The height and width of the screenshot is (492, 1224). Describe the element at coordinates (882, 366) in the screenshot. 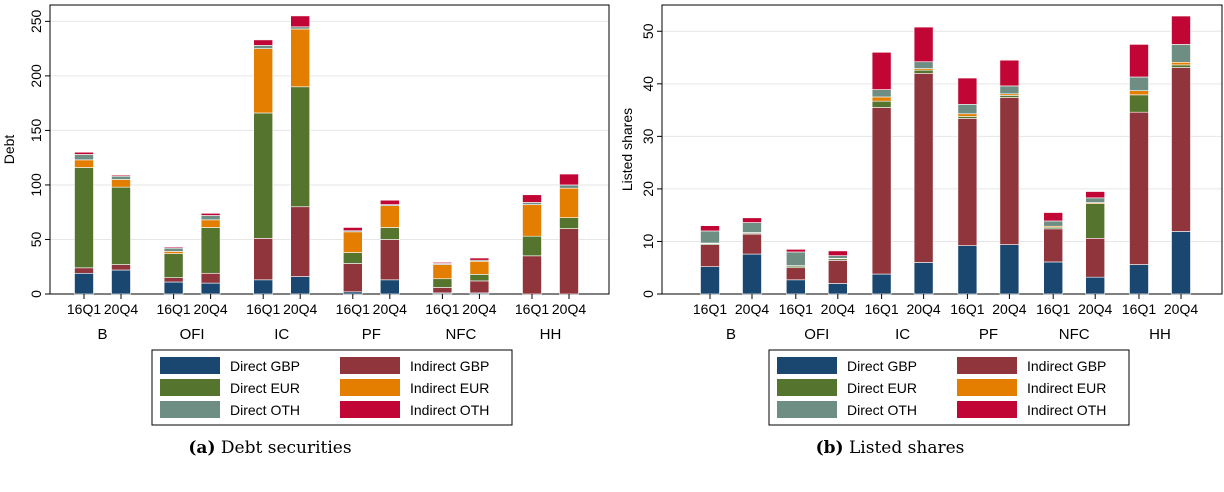

I see `legend-label-direct-gbp: Direct GBP` at that location.